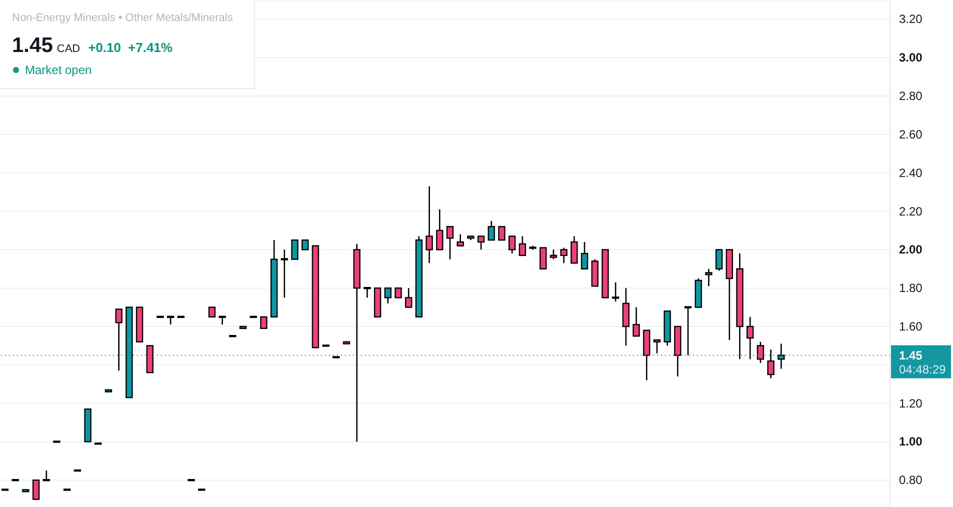 The width and height of the screenshot is (953, 507). I want to click on y-tick-label: 1.20, so click(911, 403).